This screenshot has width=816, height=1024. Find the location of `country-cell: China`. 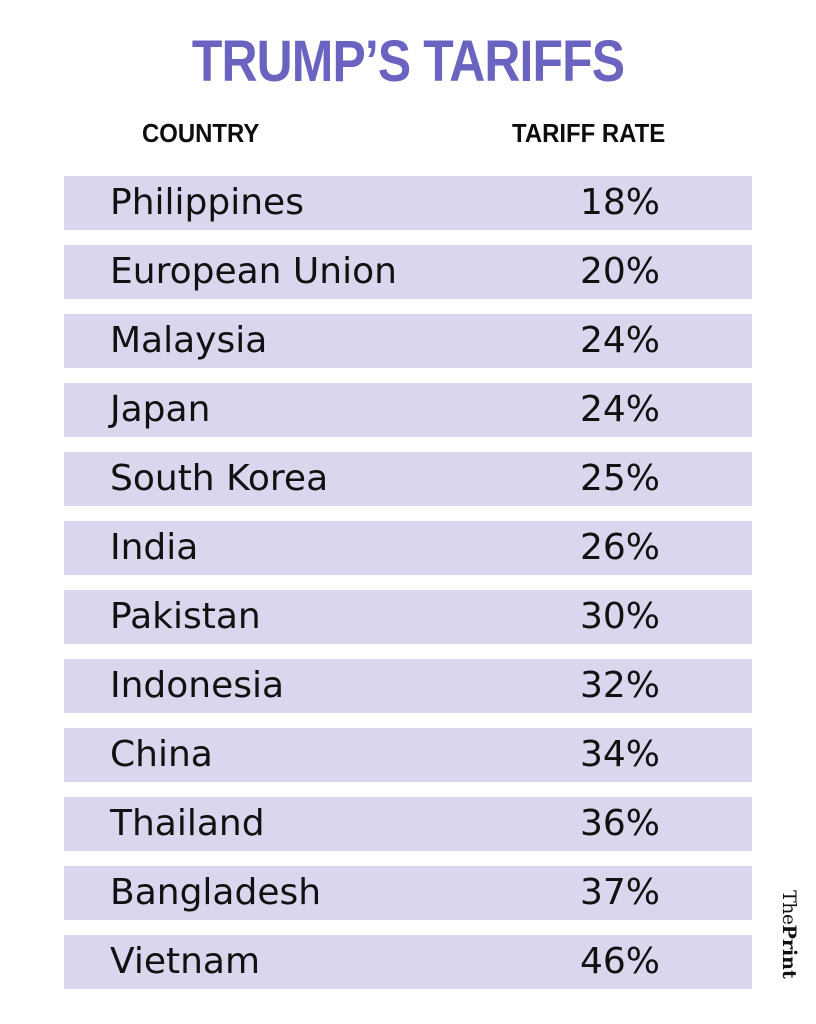

country-cell: China is located at coordinates (161, 754).